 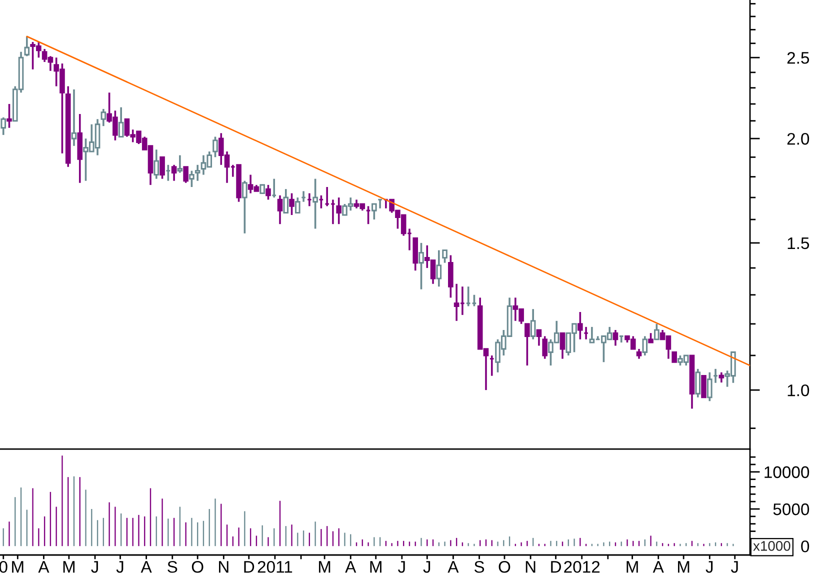 What do you see at coordinates (798, 138) in the screenshot?
I see `y-tick-label: 2.0` at bounding box center [798, 138].